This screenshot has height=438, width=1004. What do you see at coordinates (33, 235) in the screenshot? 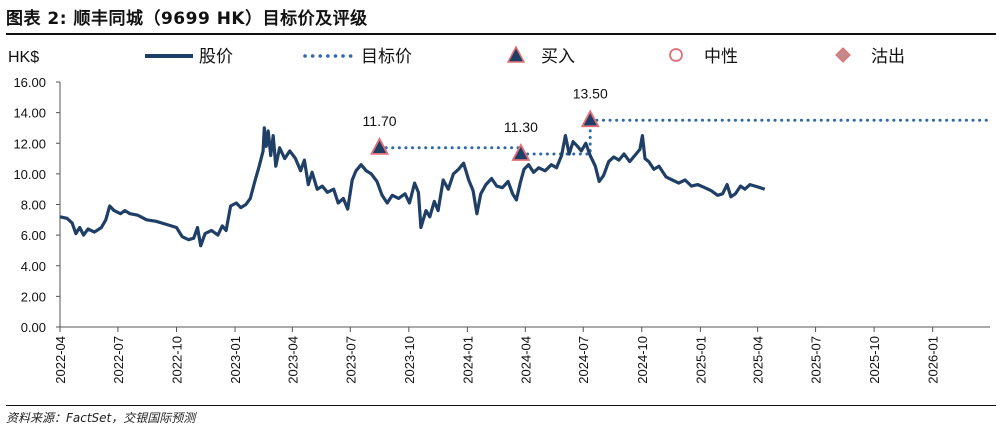
I see `y-tick-label: 6.00` at bounding box center [33, 235].